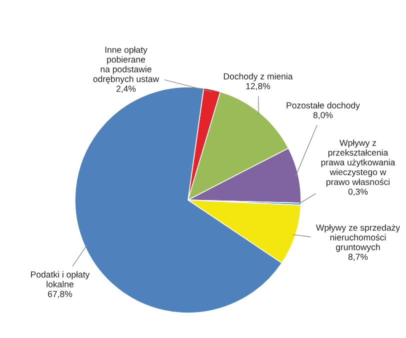 The width and height of the screenshot is (406, 338). What do you see at coordinates (323, 106) in the screenshot?
I see `slice-label: Pozostałe dochody` at bounding box center [323, 106].